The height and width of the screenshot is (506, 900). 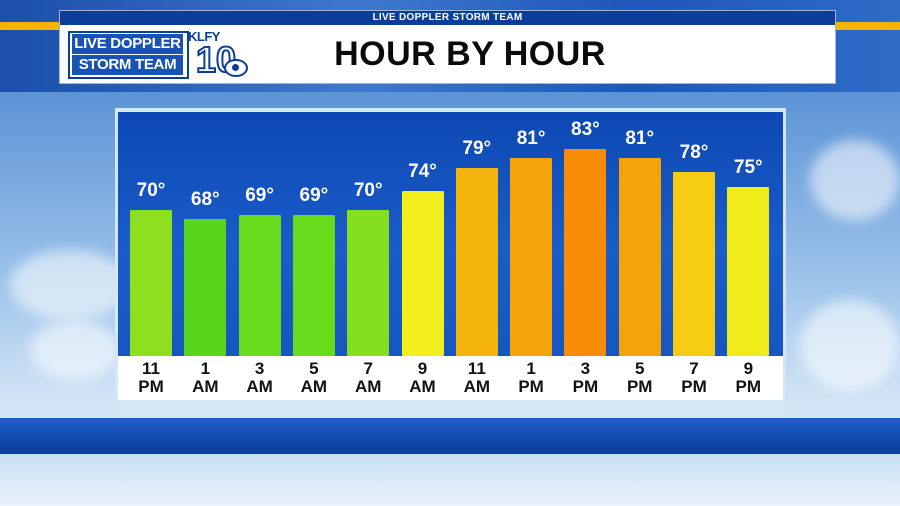 I want to click on time-tick-label: 9 AM, so click(x=423, y=378).